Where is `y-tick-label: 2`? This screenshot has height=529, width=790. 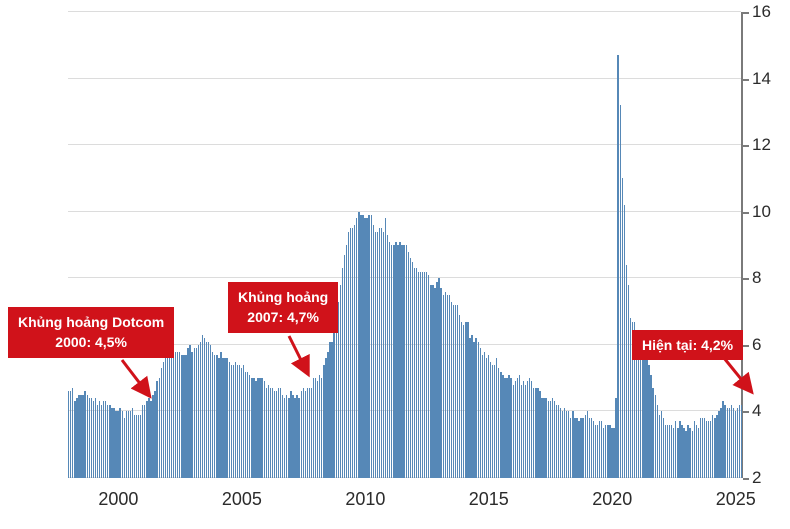
y-tick-label: 2 is located at coordinates (757, 477).